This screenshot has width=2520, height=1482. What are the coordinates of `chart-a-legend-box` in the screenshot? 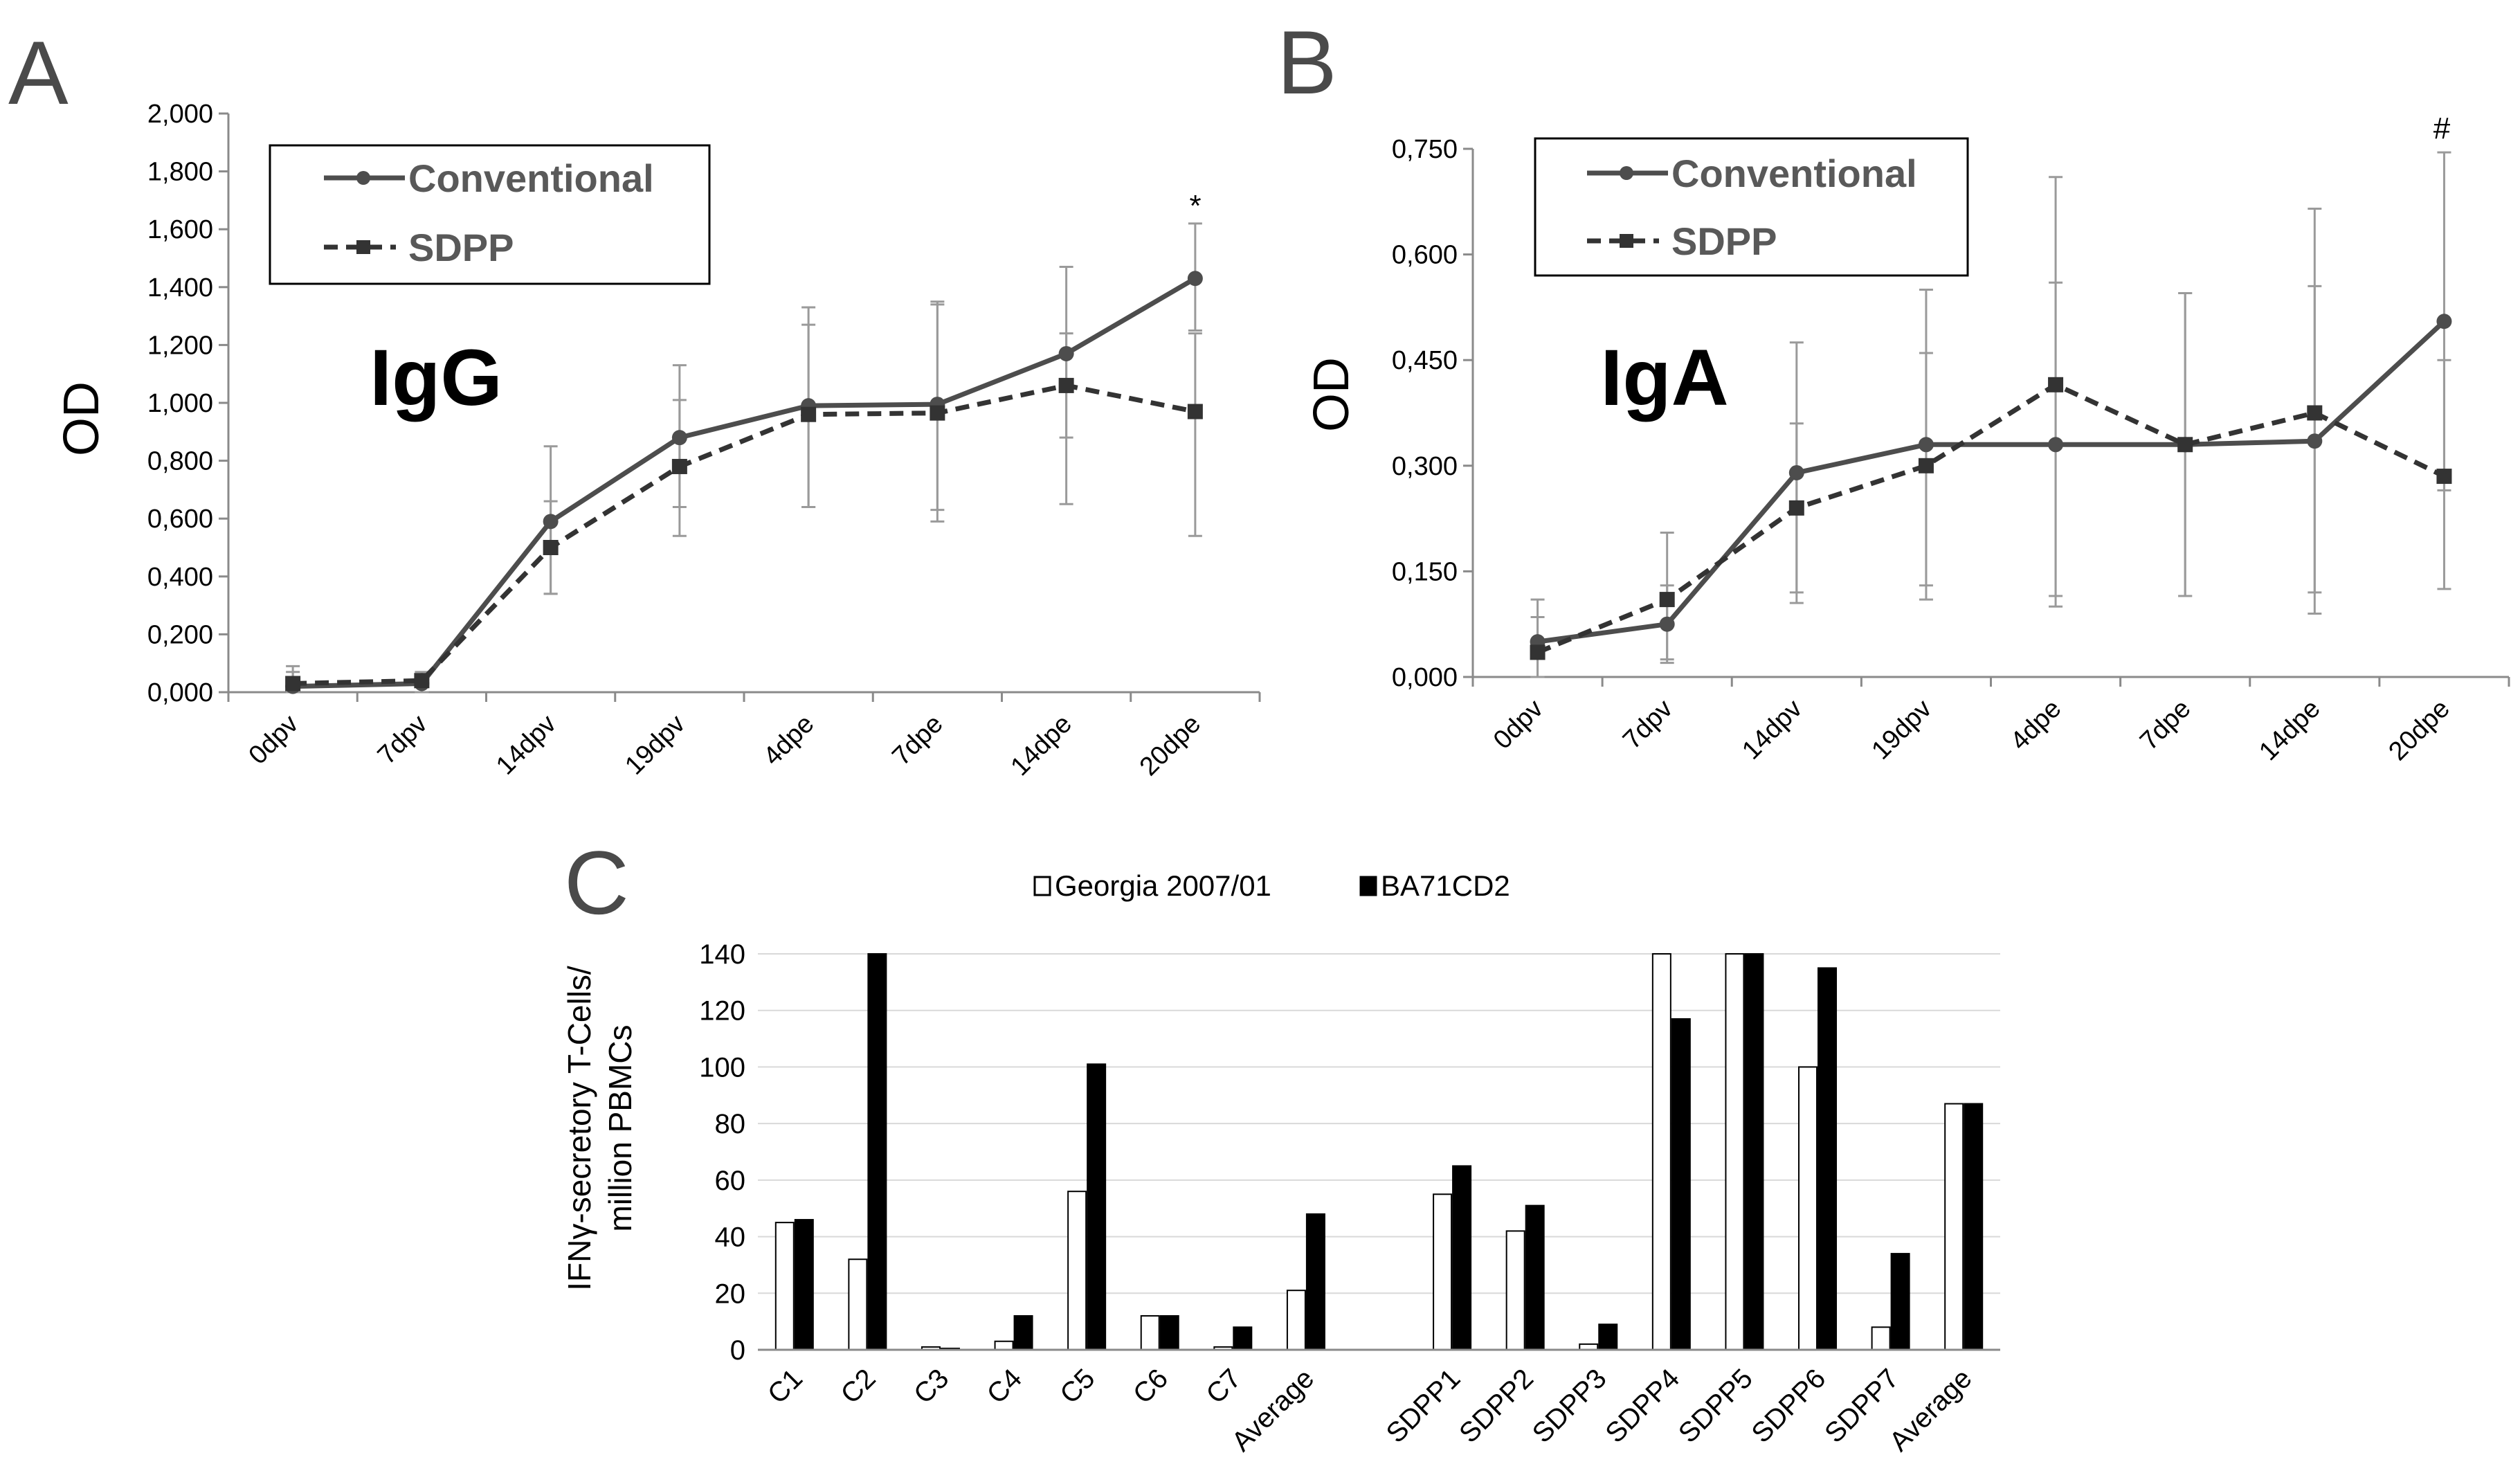 It's located at (490, 215).